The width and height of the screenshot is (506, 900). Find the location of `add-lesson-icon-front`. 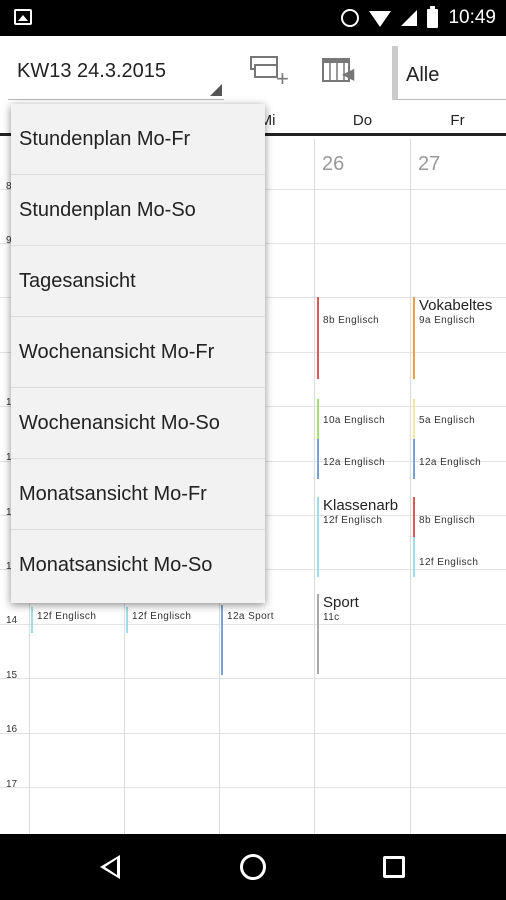

add-lesson-icon-front is located at coordinates (266, 71).